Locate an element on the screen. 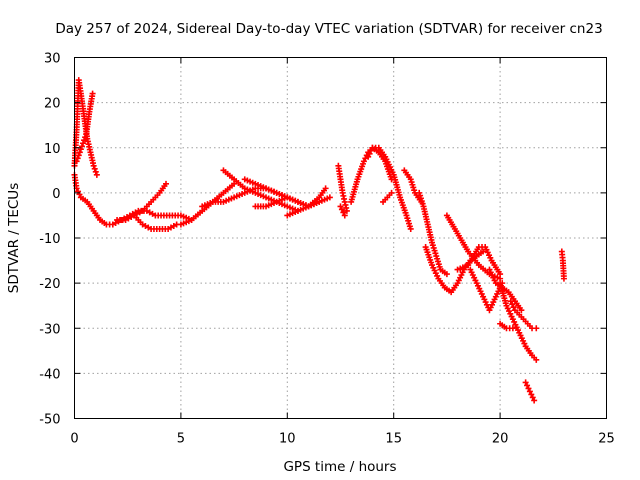  x-axis-label: GPS time / hours is located at coordinates (339, 467).